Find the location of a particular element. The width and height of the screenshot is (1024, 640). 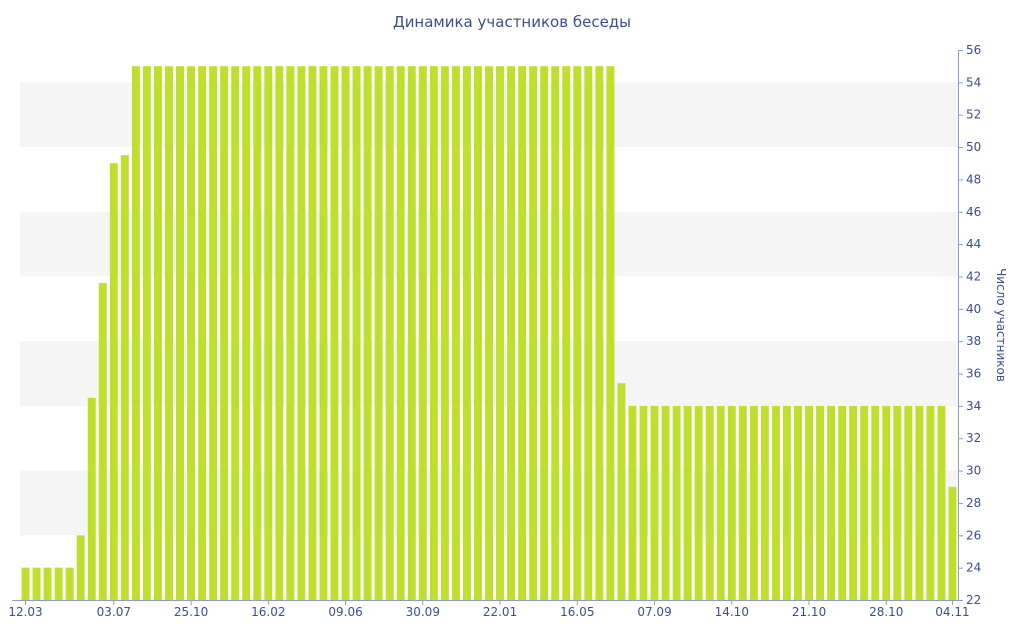

y-tick-label: 56 is located at coordinates (973, 50).